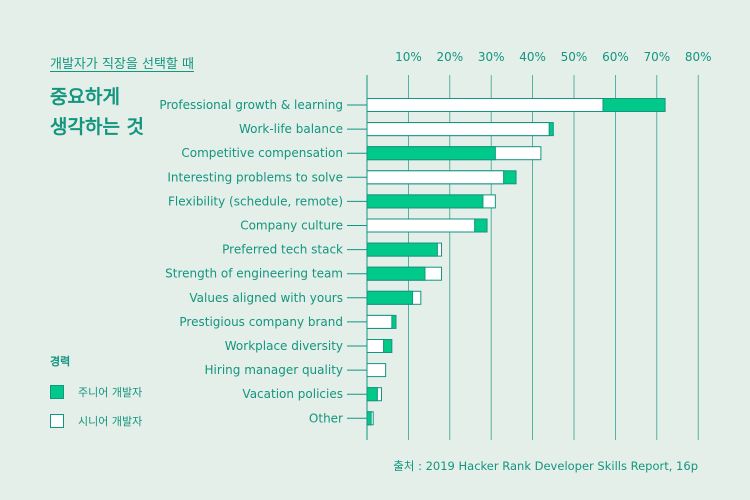 The width and height of the screenshot is (750, 500). What do you see at coordinates (532, 57) in the screenshot?
I see `x-tick-label: 40%` at bounding box center [532, 57].